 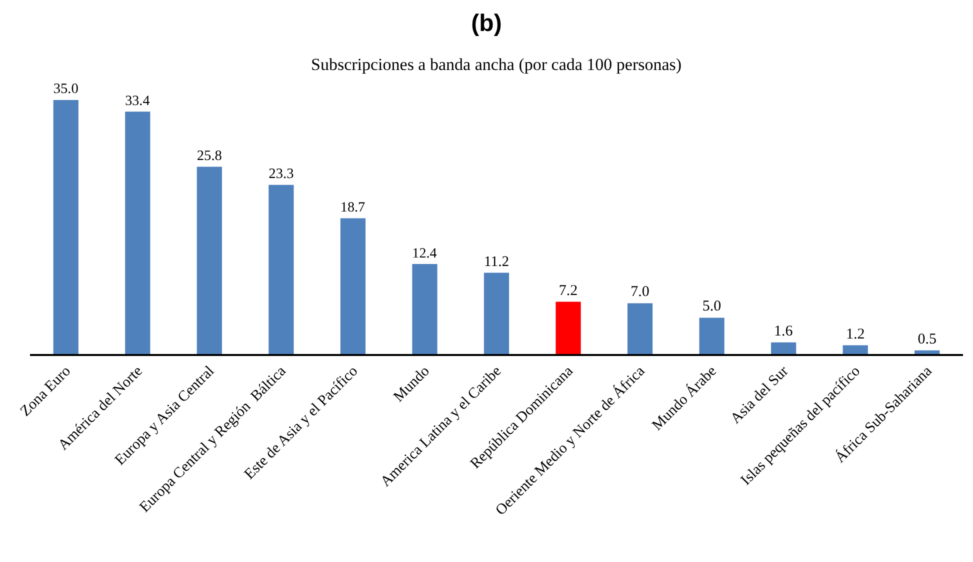 What do you see at coordinates (46, 391) in the screenshot?
I see `x-tick-label: Zona Euro` at bounding box center [46, 391].